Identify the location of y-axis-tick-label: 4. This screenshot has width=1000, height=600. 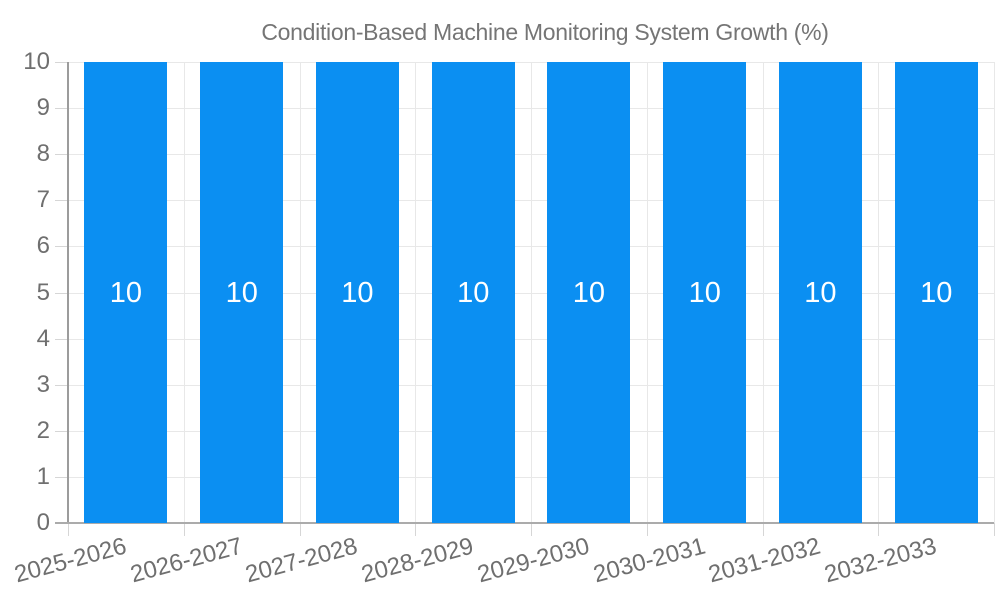
(43, 338).